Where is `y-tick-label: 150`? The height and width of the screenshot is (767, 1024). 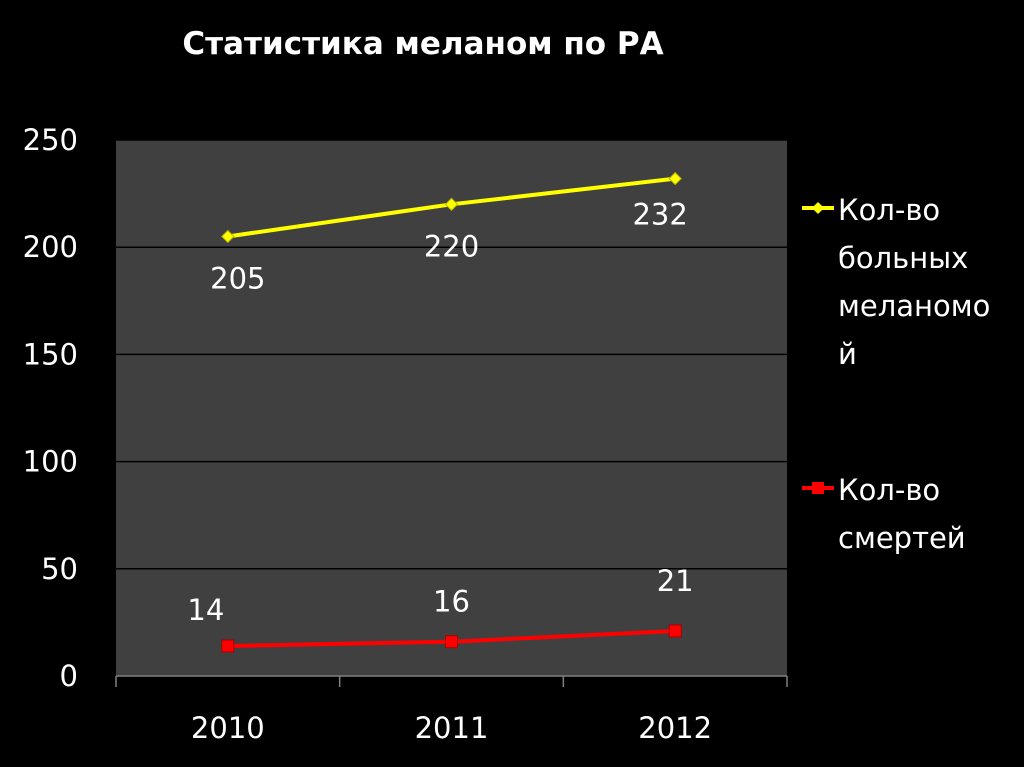
y-tick-label: 150 is located at coordinates (50, 354).